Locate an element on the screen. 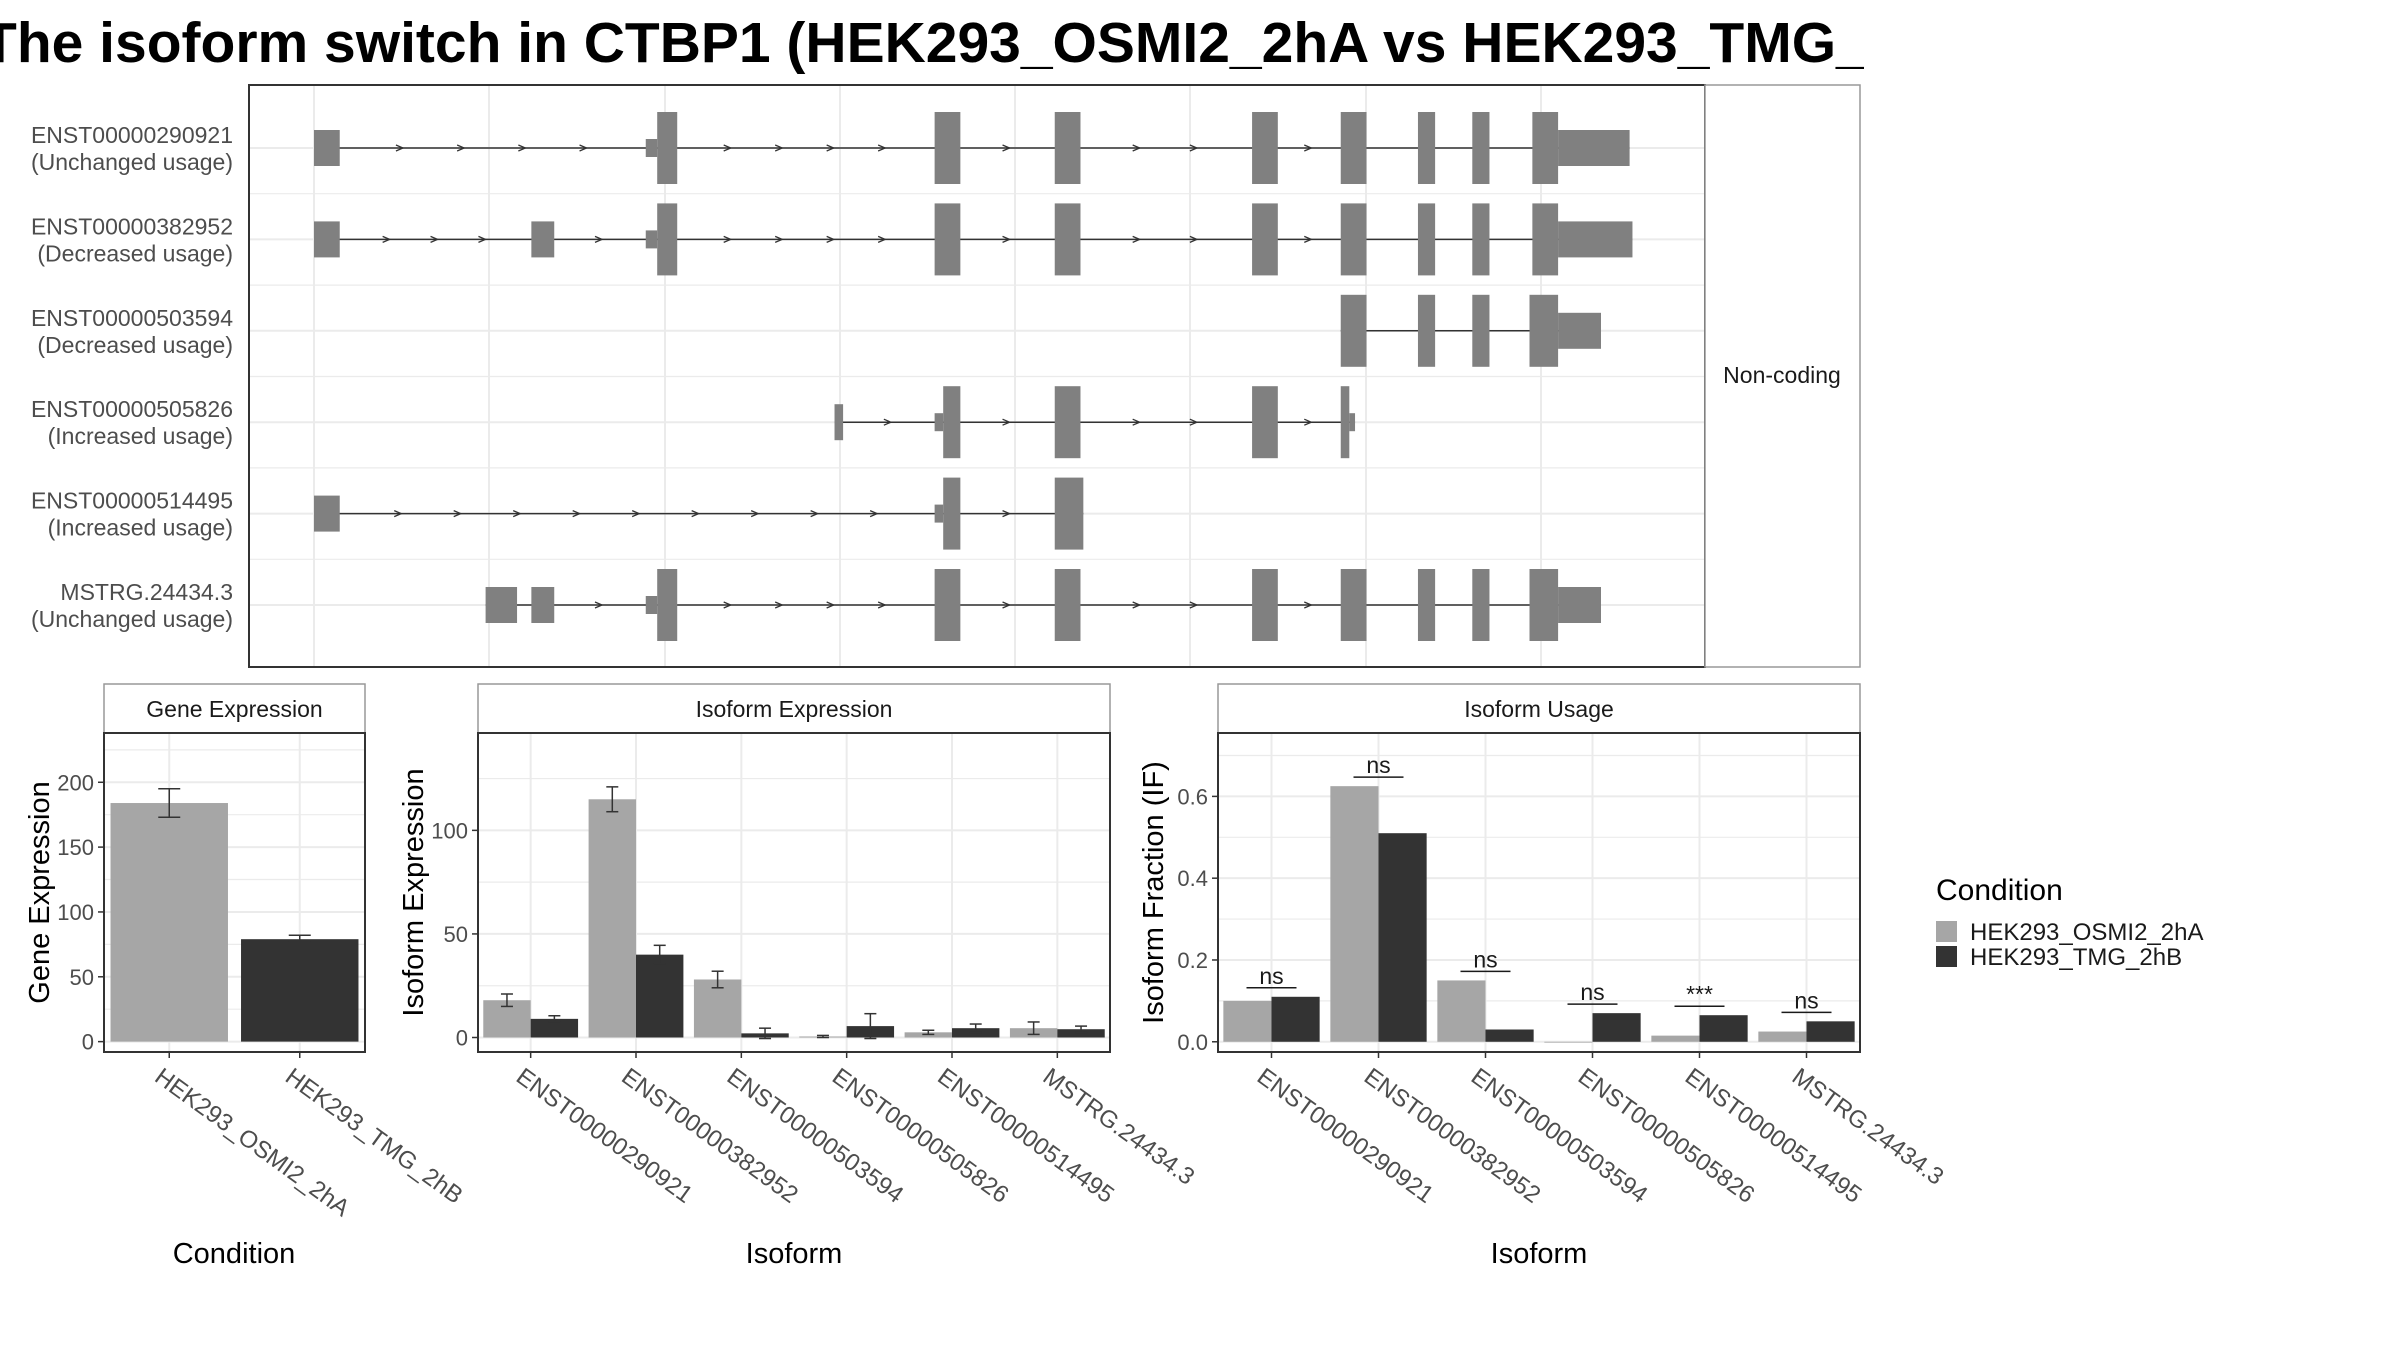  x-axis-title: Condition is located at coordinates (234, 1254).